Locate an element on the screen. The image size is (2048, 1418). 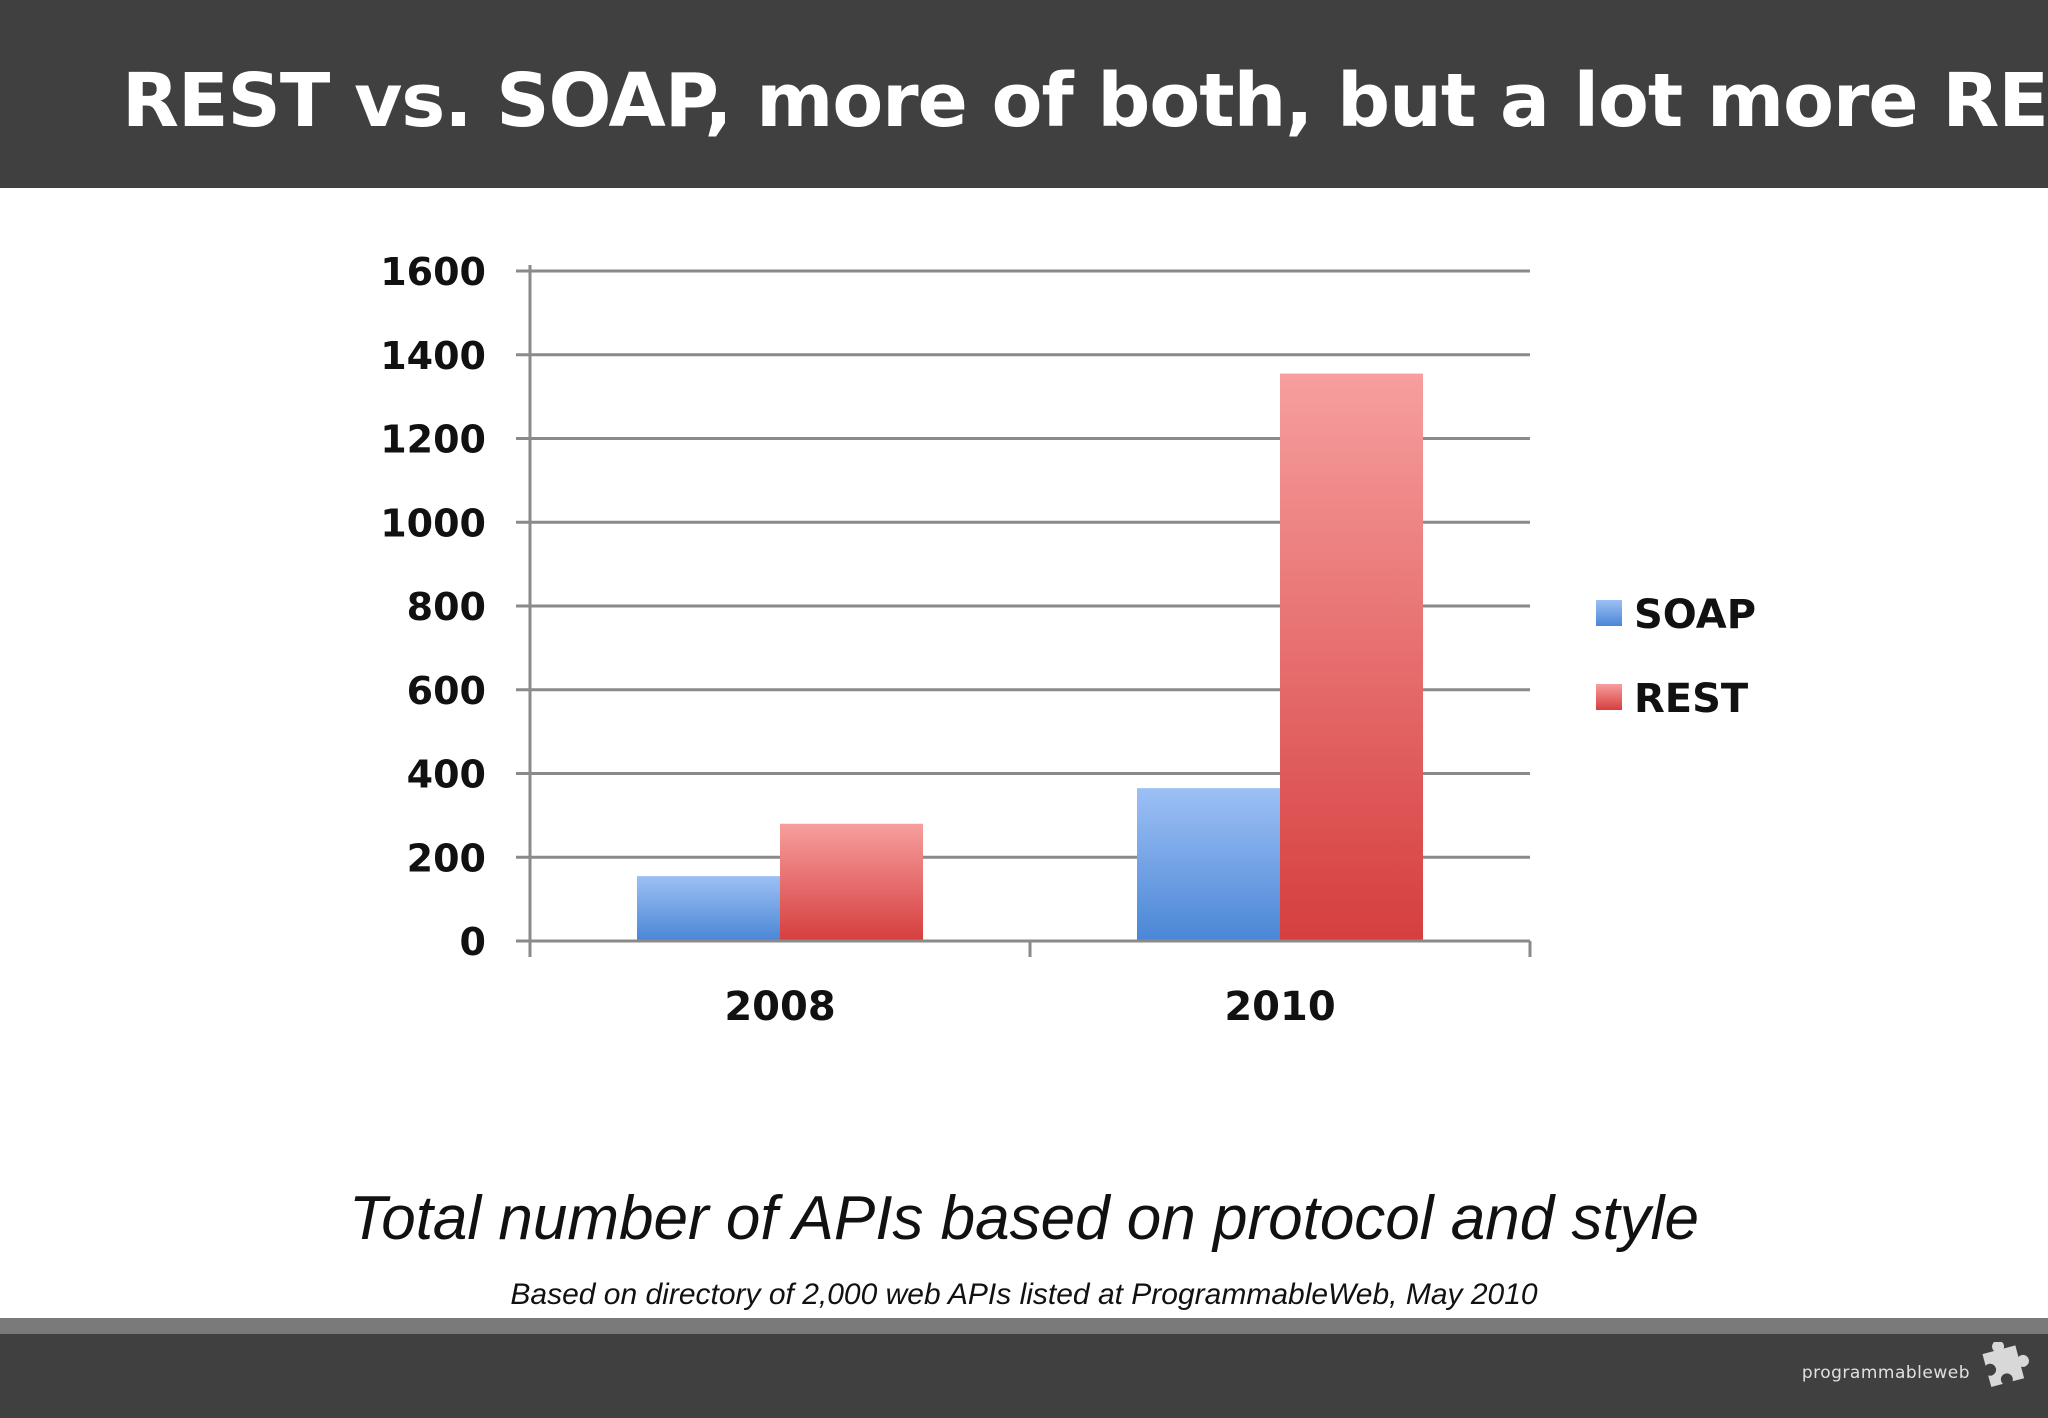
y-tick-label: 1000 is located at coordinates (433, 523).